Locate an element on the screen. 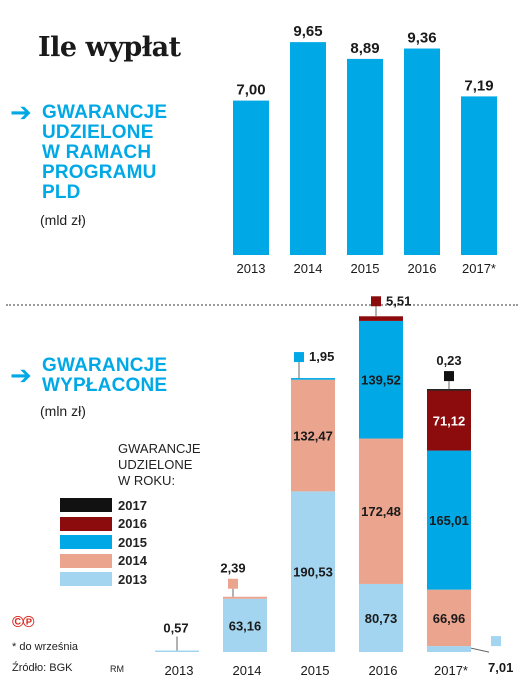 This screenshot has width=525, height=691. segment-value-label: 63,16 is located at coordinates (245, 625).